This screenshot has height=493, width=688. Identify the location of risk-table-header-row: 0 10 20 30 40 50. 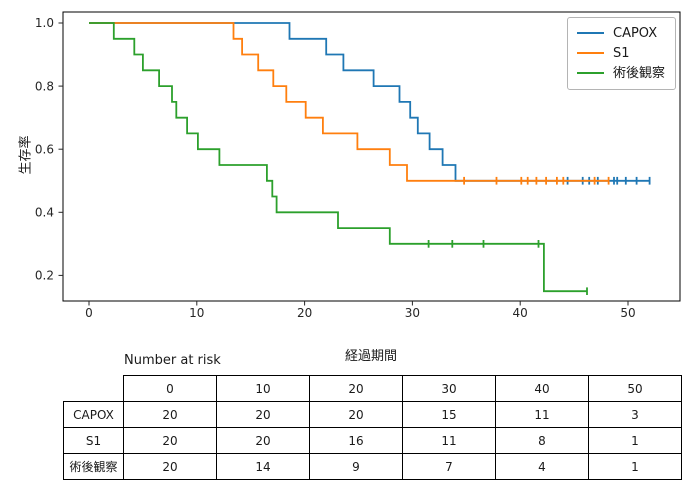
(373, 388).